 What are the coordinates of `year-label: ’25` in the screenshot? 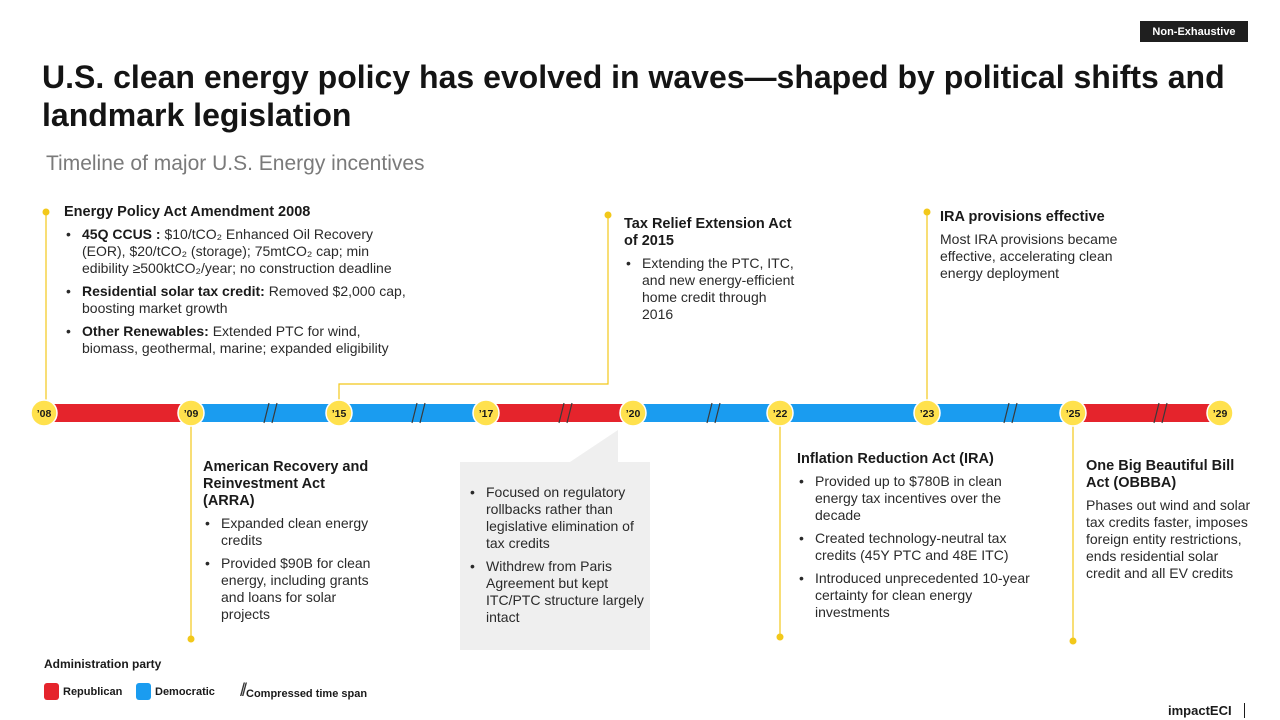 It's located at (1073, 414).